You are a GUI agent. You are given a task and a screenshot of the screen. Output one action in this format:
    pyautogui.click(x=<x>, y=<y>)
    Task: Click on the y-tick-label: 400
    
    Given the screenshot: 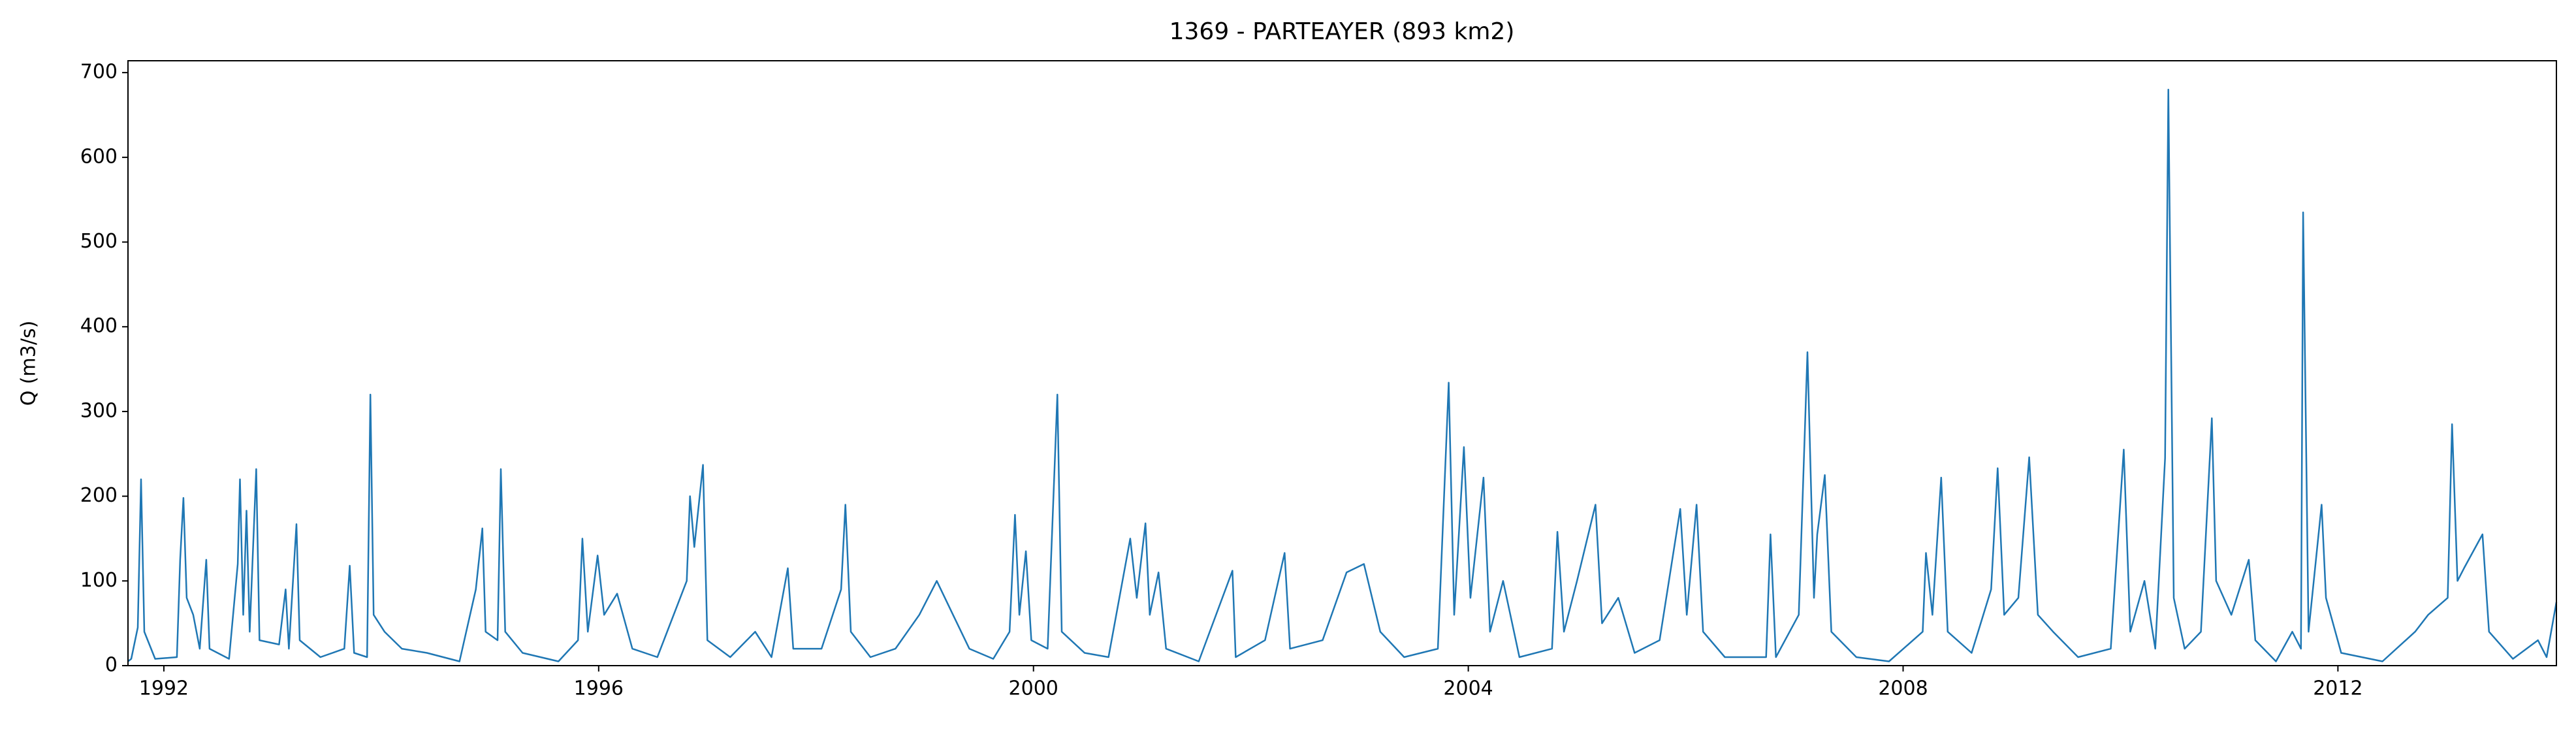 What is the action you would take?
    pyautogui.click(x=99, y=326)
    